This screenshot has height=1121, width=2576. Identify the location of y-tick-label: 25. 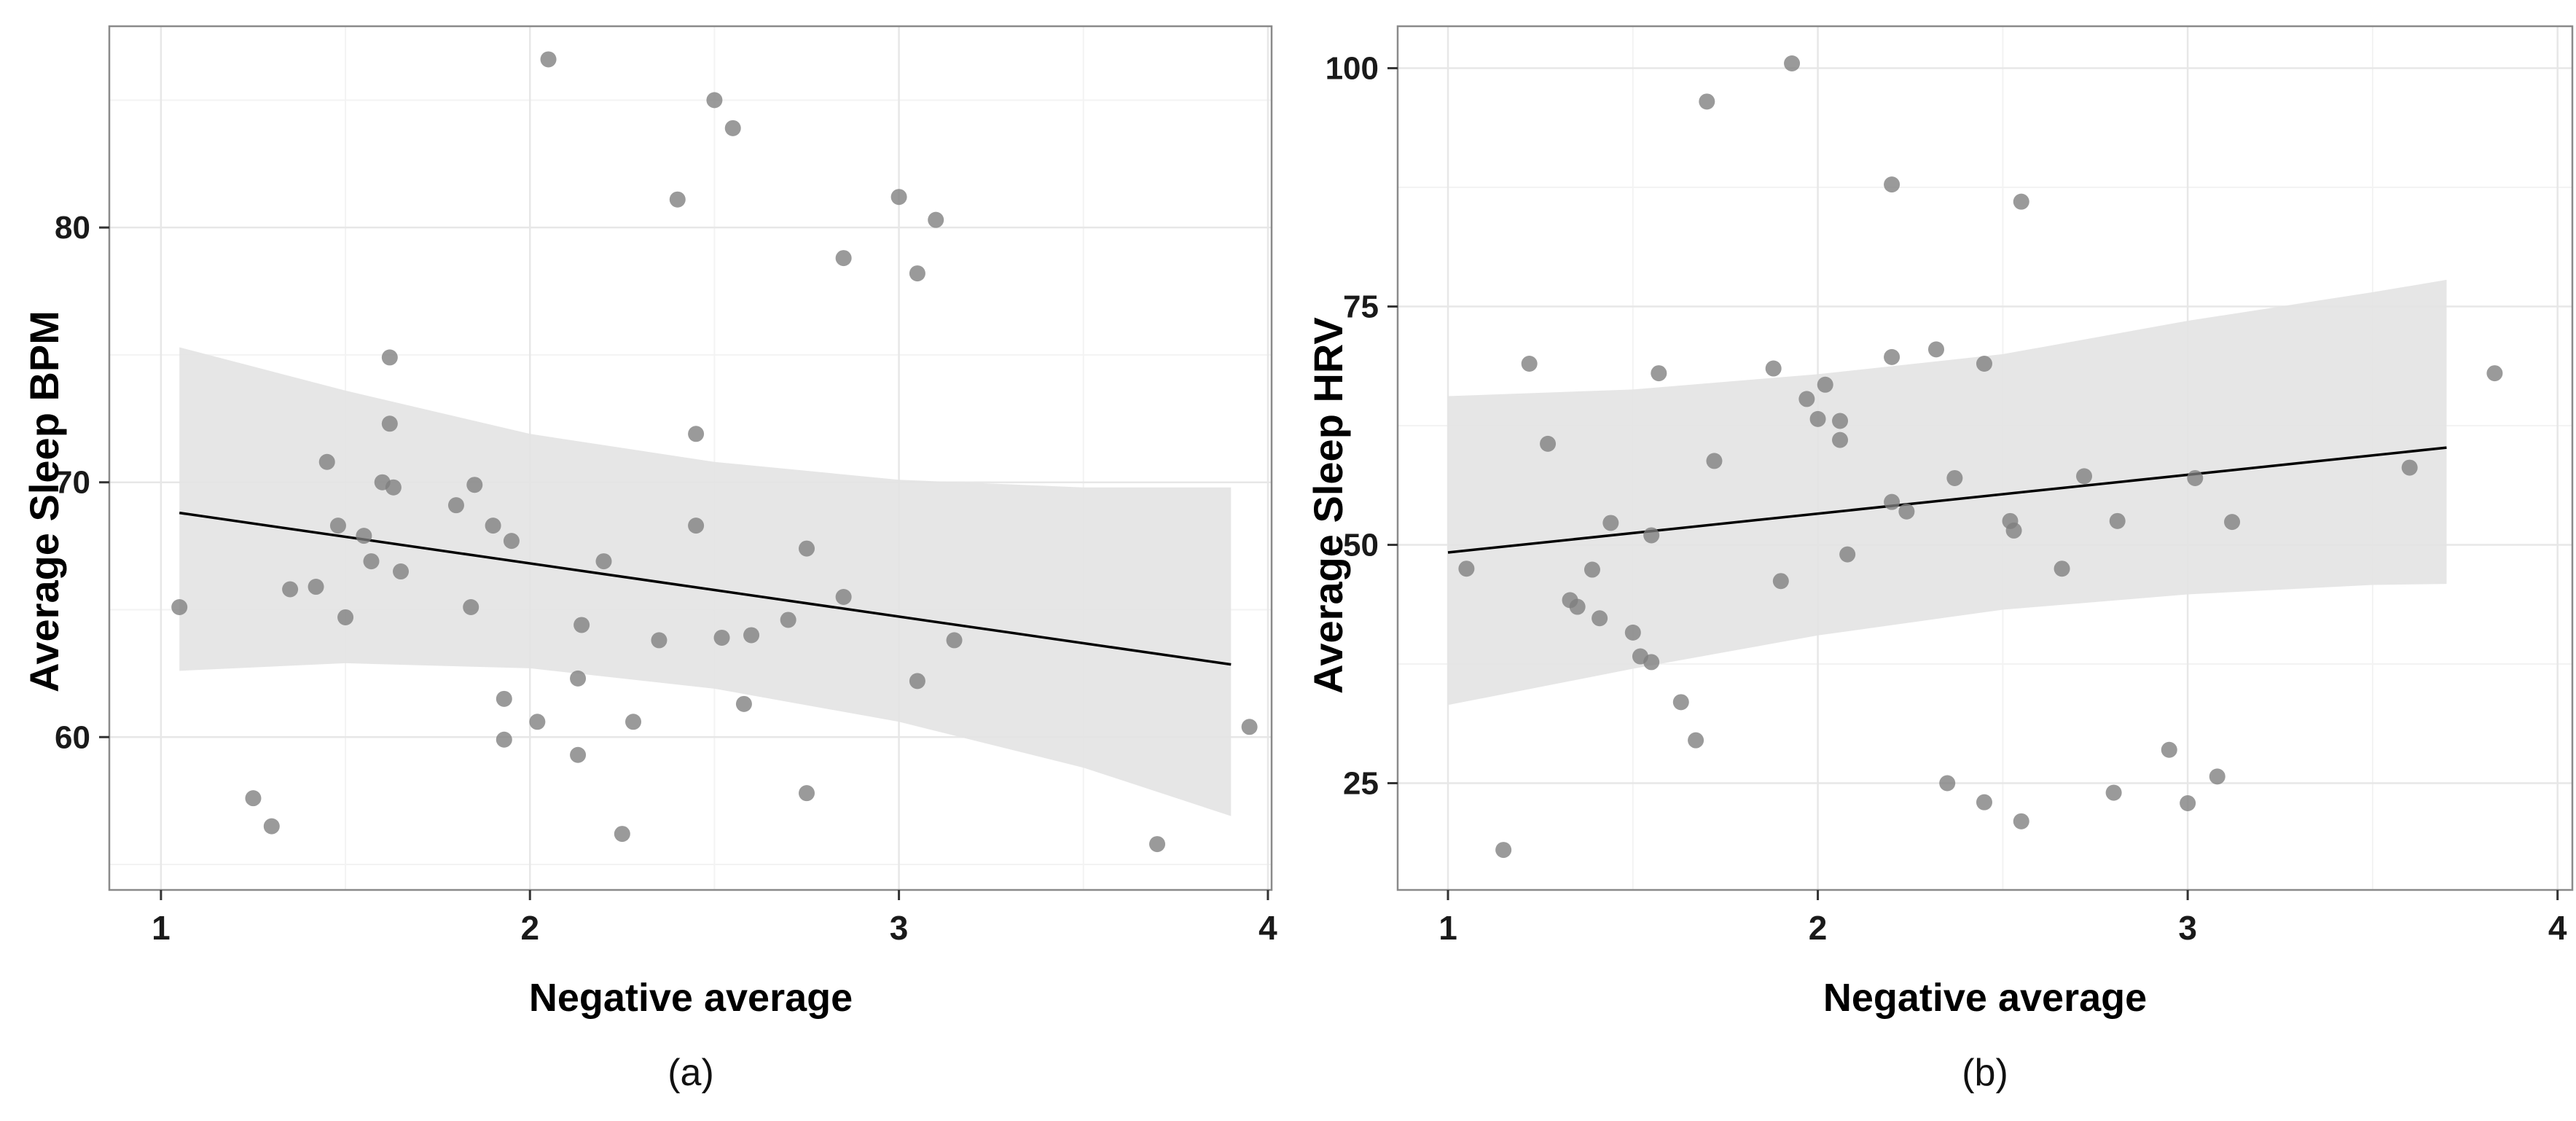
(1361, 784).